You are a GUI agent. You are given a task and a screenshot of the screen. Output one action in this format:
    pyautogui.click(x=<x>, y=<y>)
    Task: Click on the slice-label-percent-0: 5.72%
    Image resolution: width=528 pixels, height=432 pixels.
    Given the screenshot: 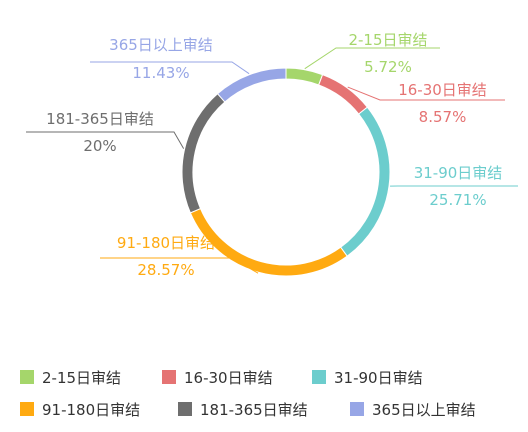 What is the action you would take?
    pyautogui.click(x=388, y=67)
    